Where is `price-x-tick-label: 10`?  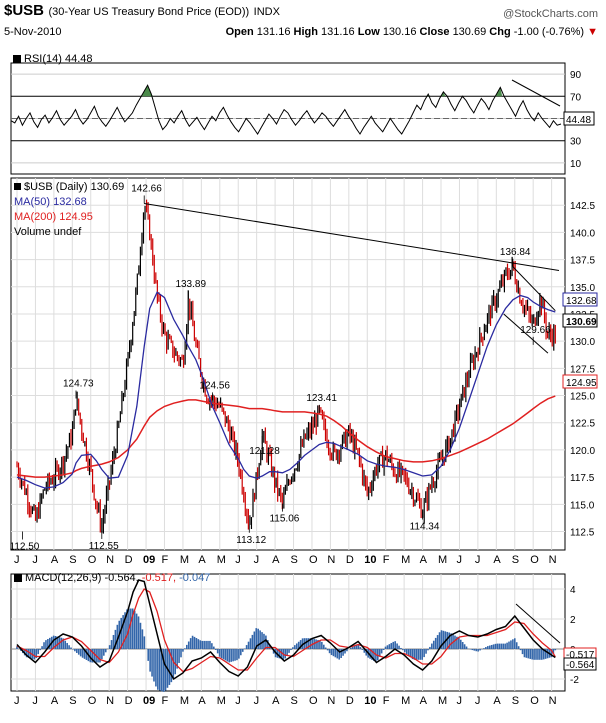 price-x-tick-label: 10 is located at coordinates (370, 560).